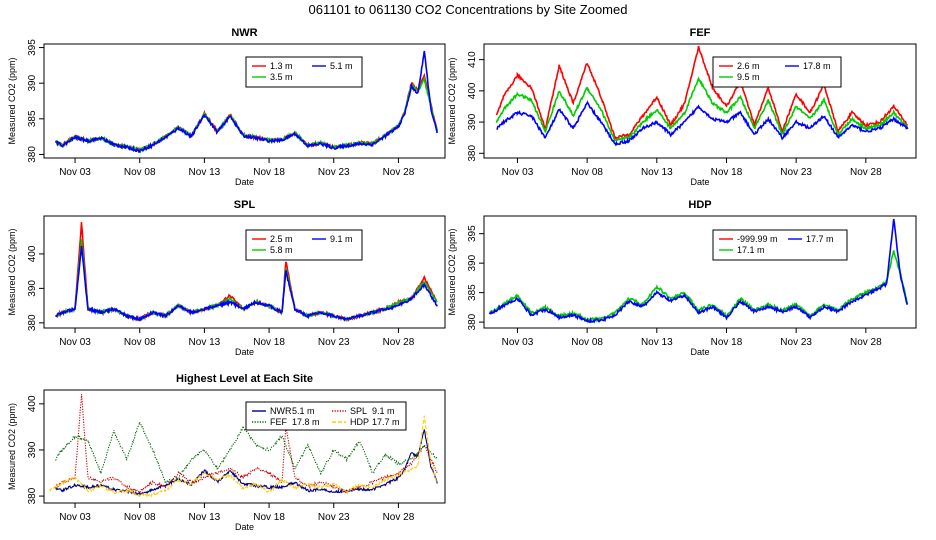 This screenshot has height=540, width=936. Describe the element at coordinates (386, 422) in the screenshot. I see `legend-height: 17.7 m` at that location.